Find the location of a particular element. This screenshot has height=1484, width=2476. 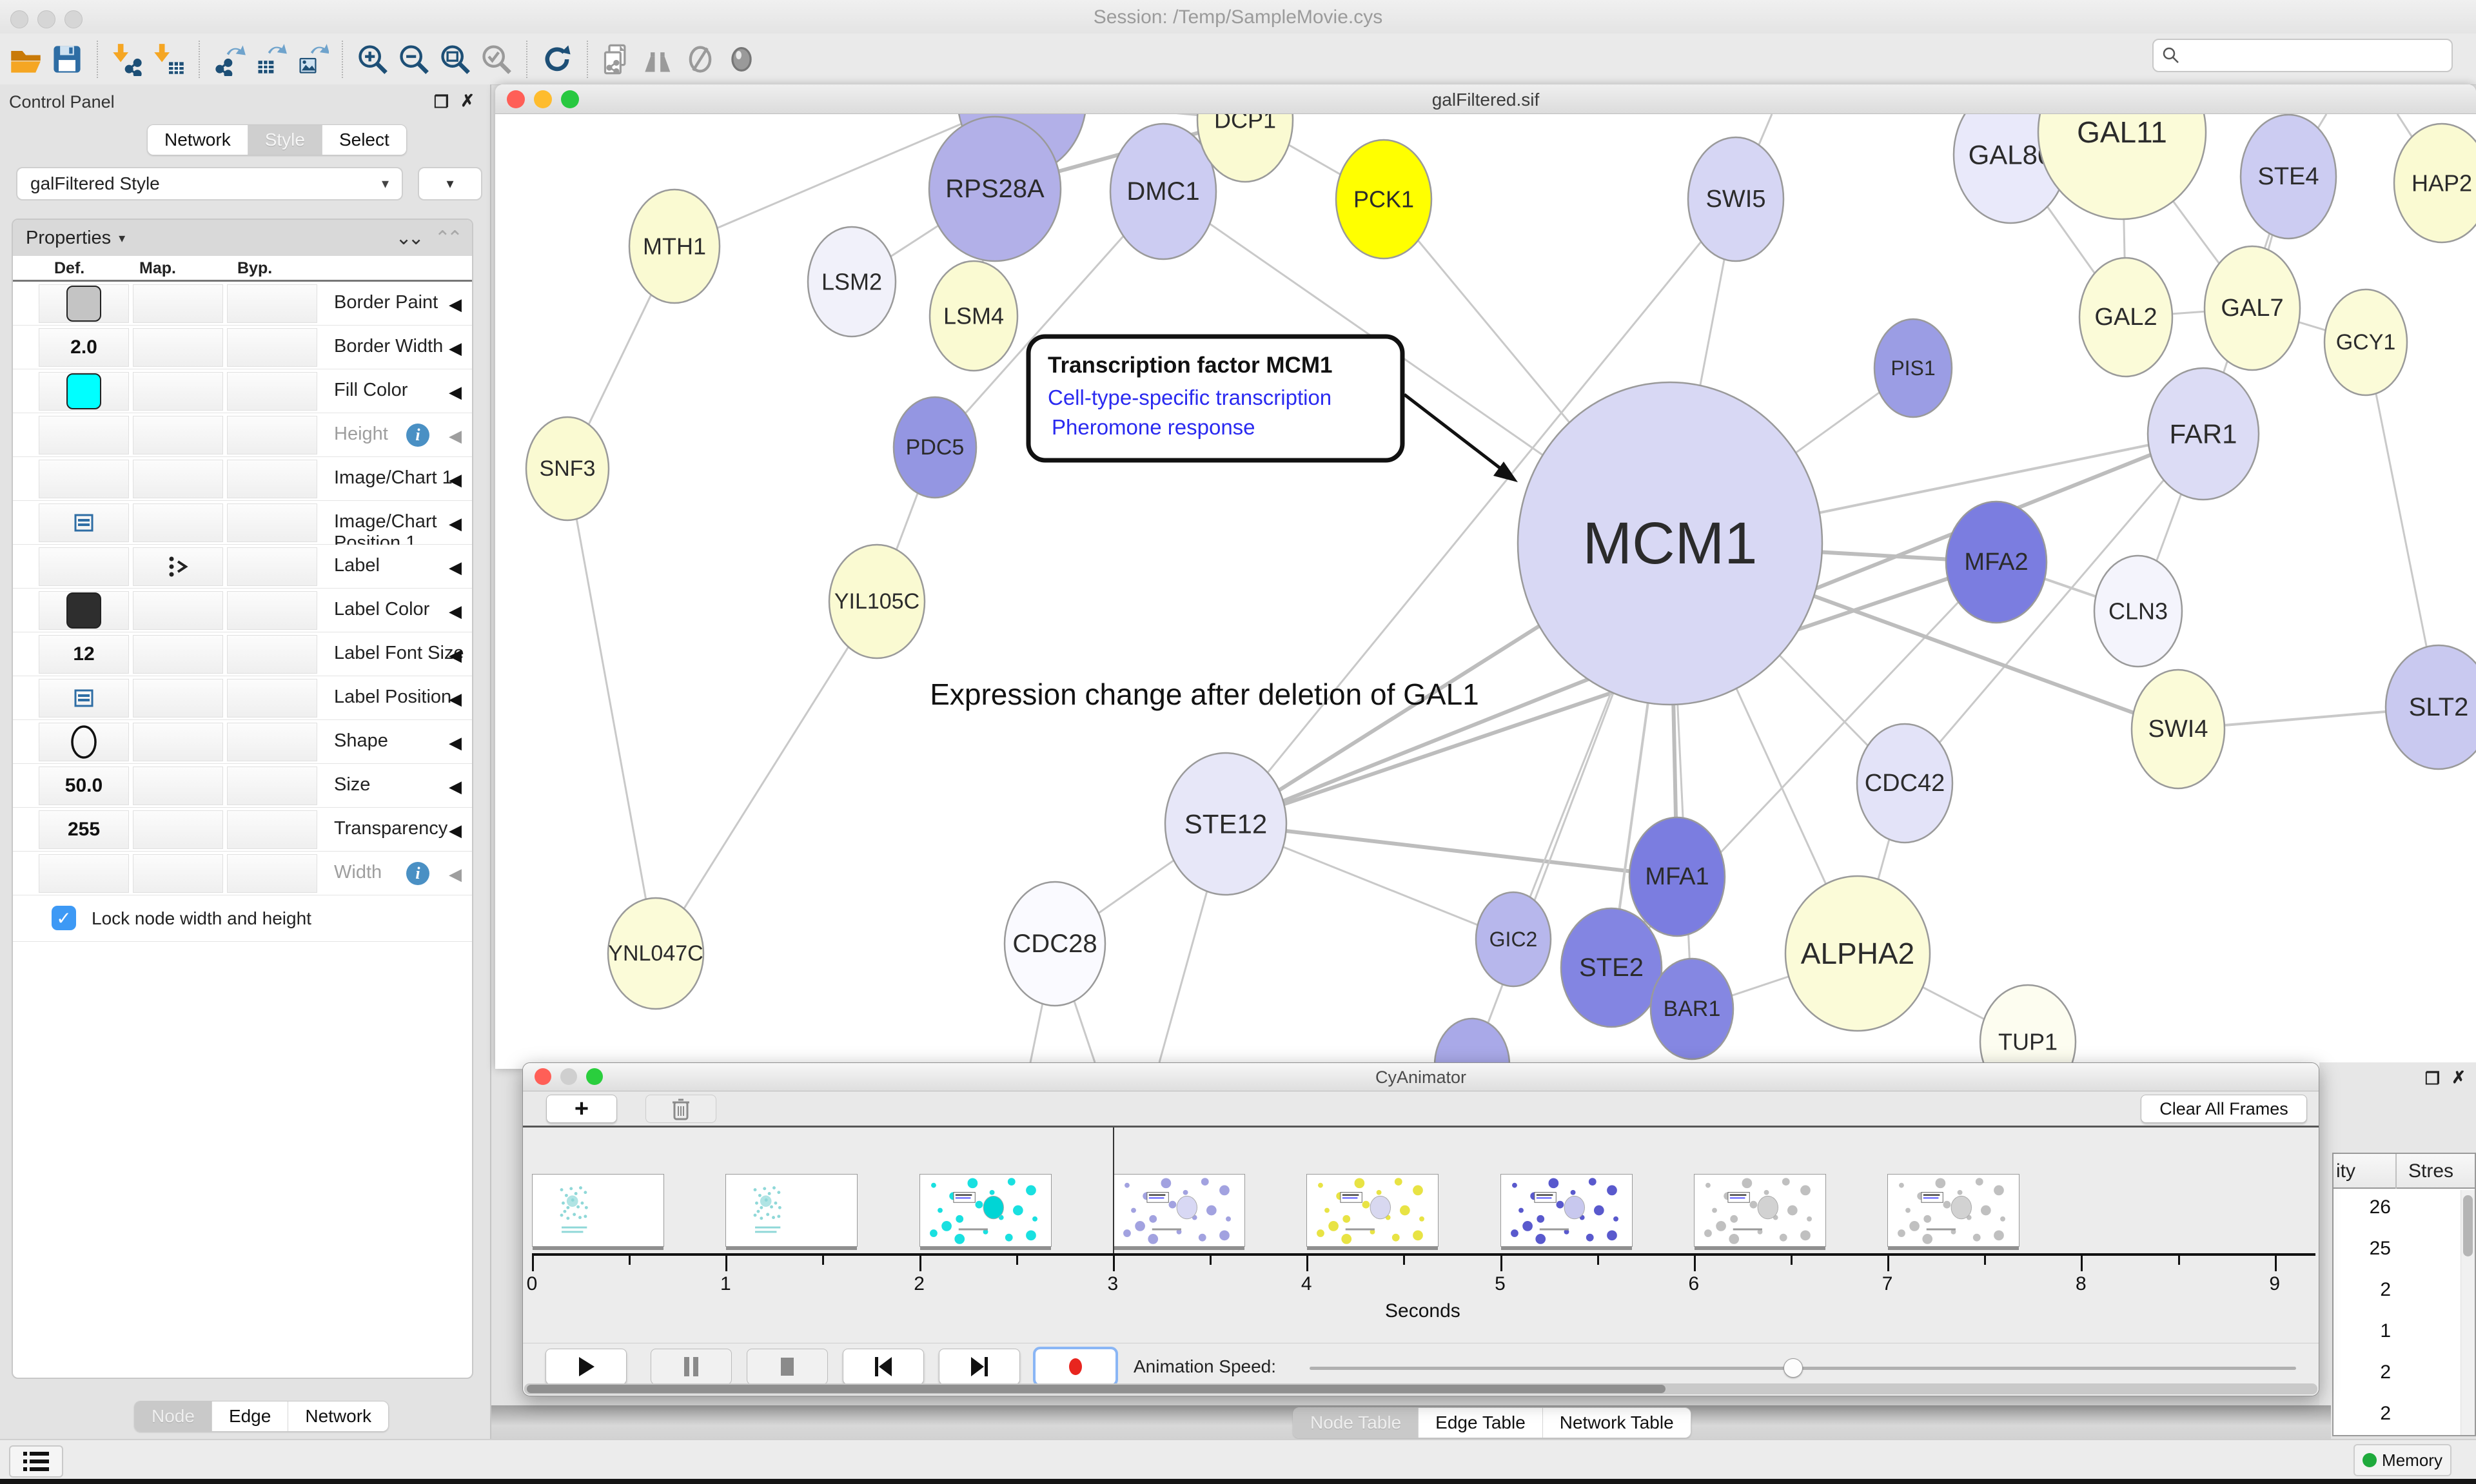

minimize-window-icon is located at coordinates (46, 19).